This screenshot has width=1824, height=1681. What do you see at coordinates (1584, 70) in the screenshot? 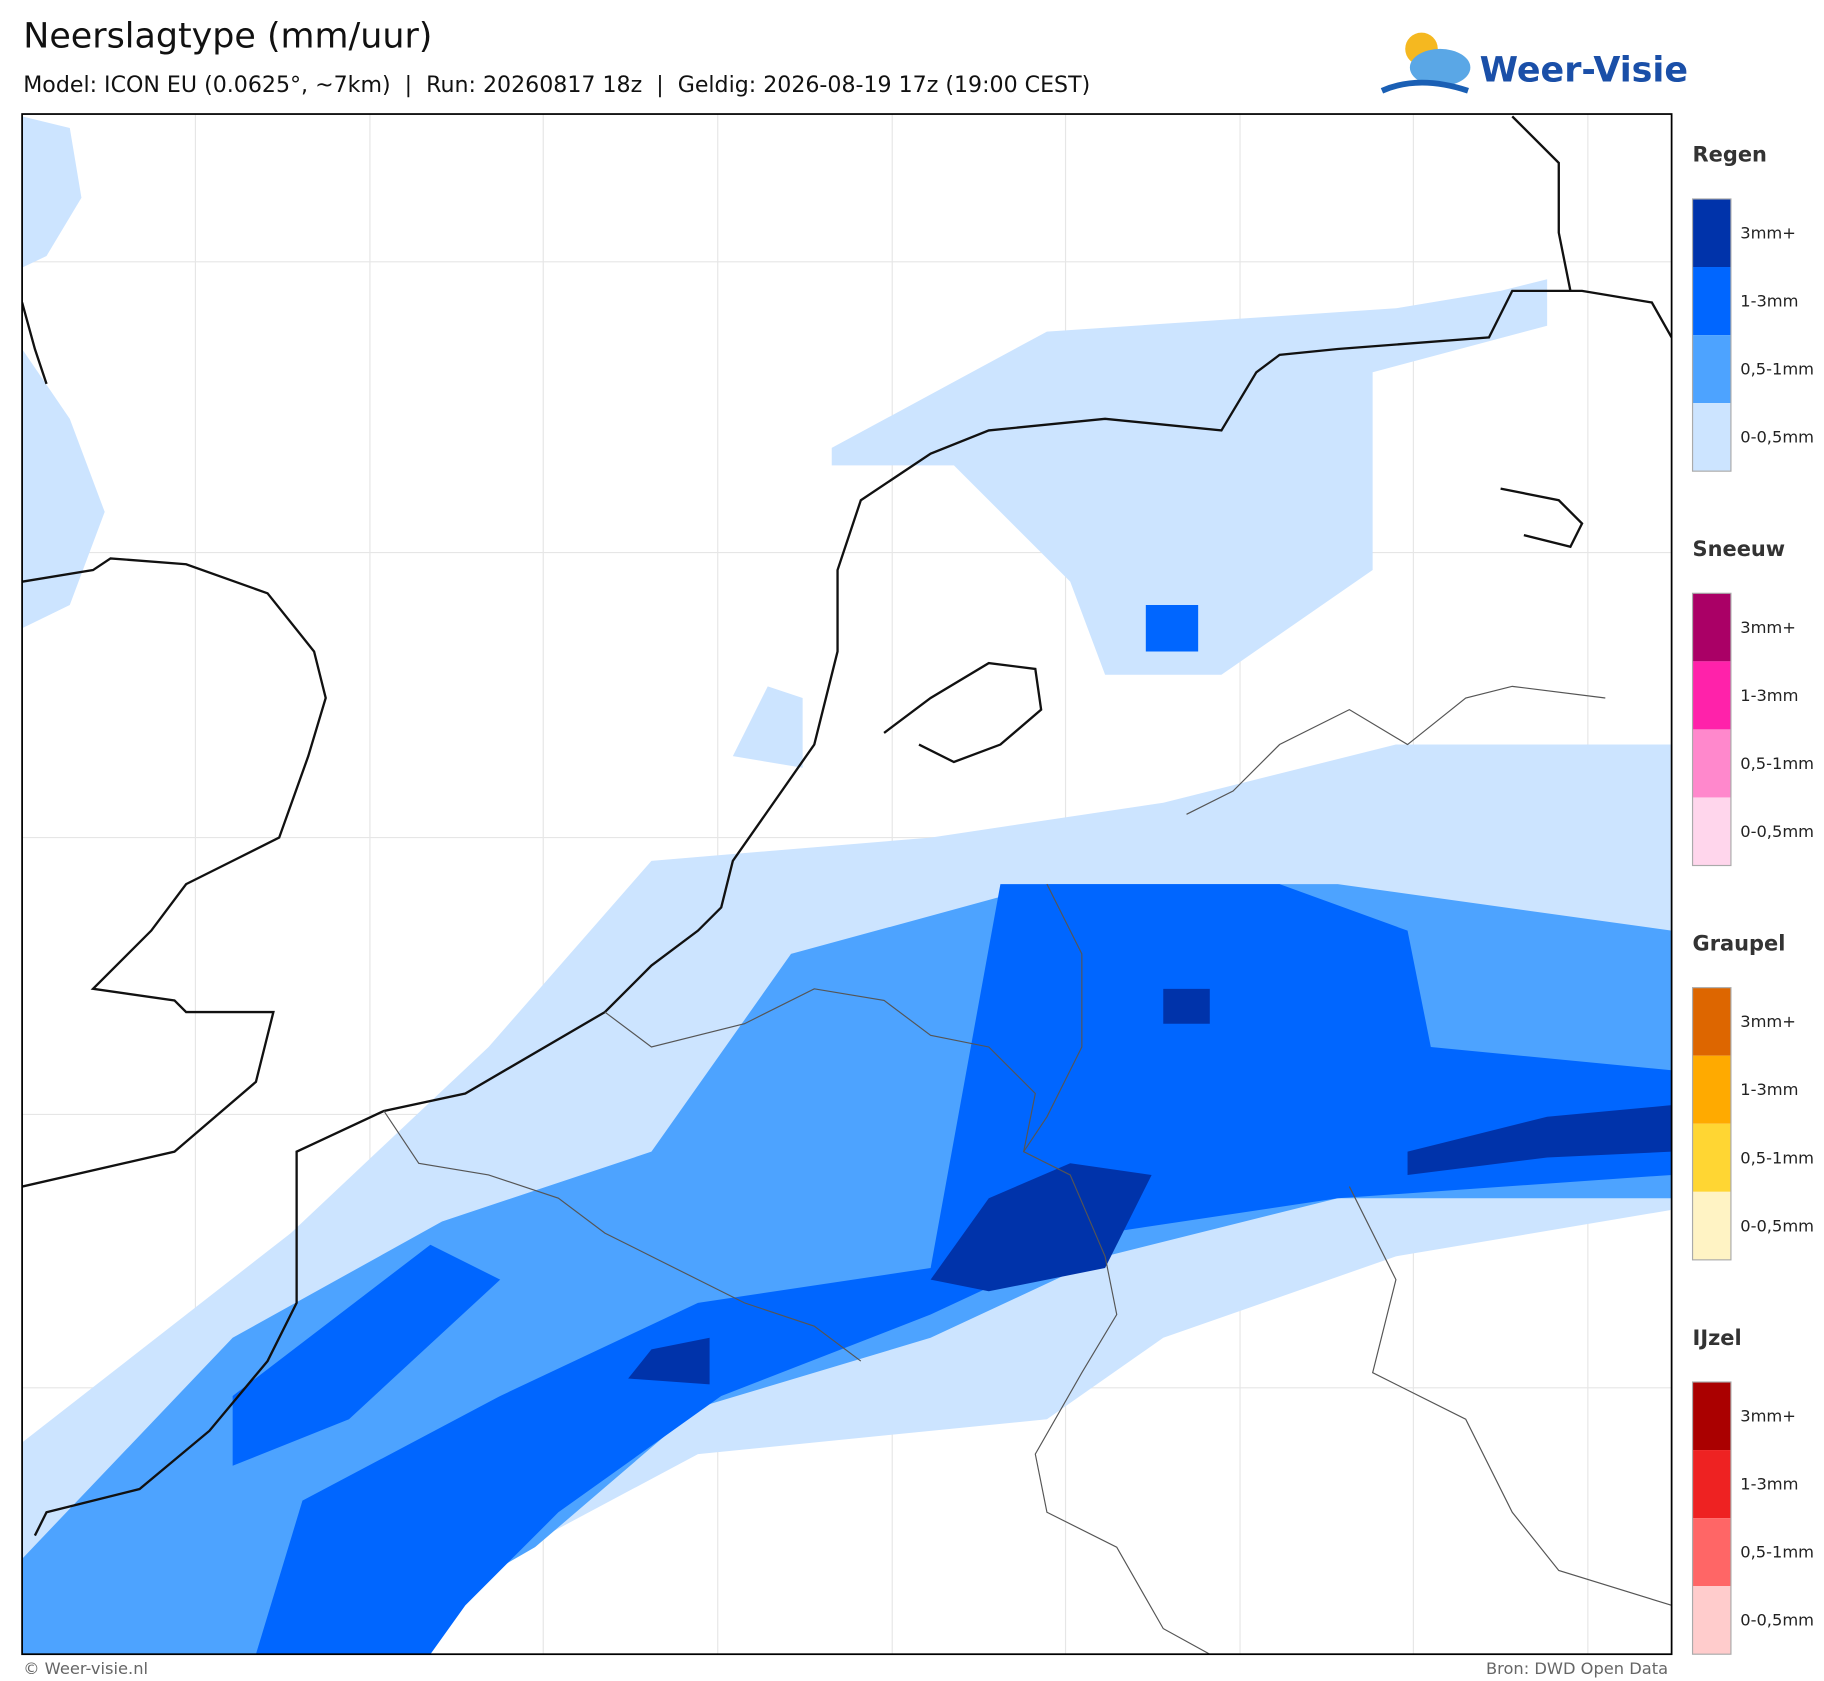
I see `logo-text: Weer-Visie` at bounding box center [1584, 70].